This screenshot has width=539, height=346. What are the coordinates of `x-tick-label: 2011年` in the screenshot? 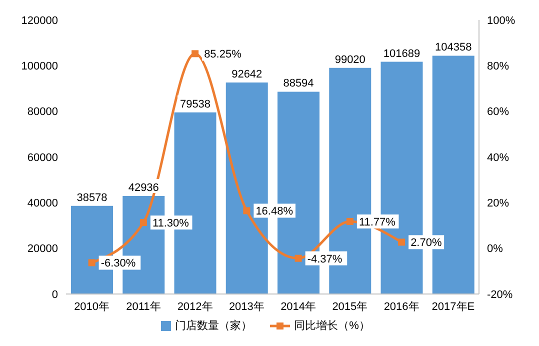 It's located at (143, 306).